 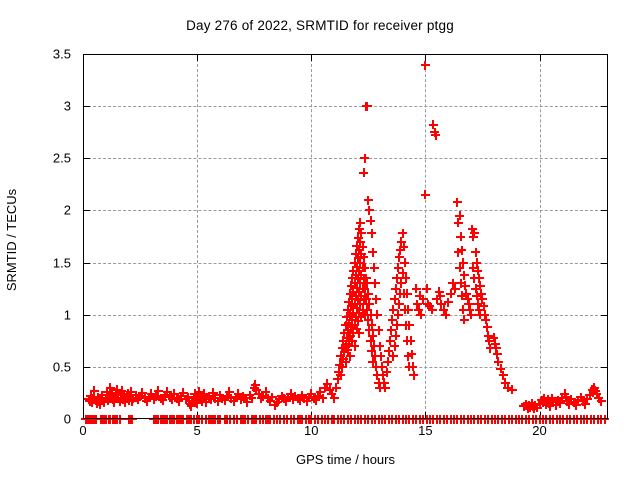 I want to click on y-tick-label: 0.5, so click(x=61, y=367).